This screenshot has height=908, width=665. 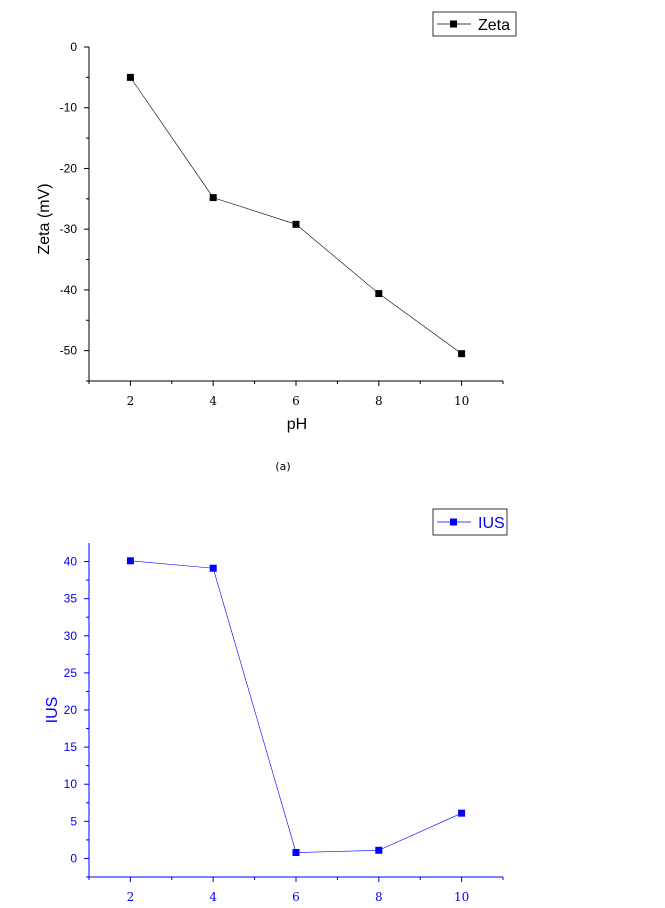 What do you see at coordinates (44, 218) in the screenshot?
I see `y-axis-title: Zeta (mV)` at bounding box center [44, 218].